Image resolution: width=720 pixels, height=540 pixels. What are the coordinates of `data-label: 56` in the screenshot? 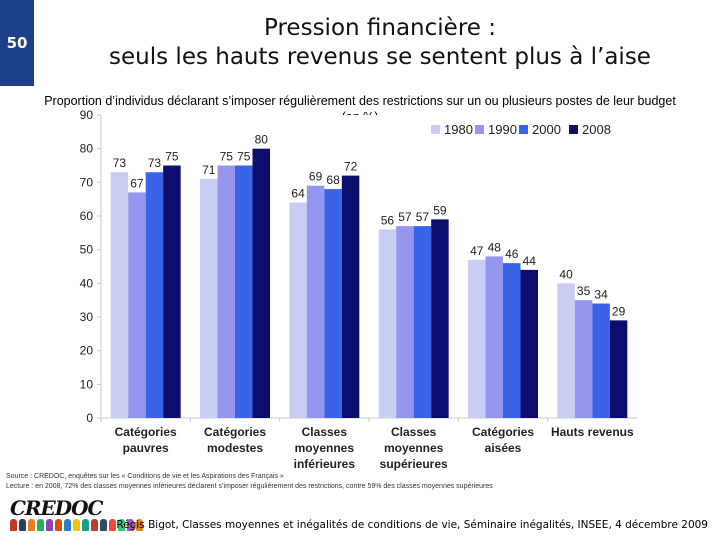 It's located at (388, 220).